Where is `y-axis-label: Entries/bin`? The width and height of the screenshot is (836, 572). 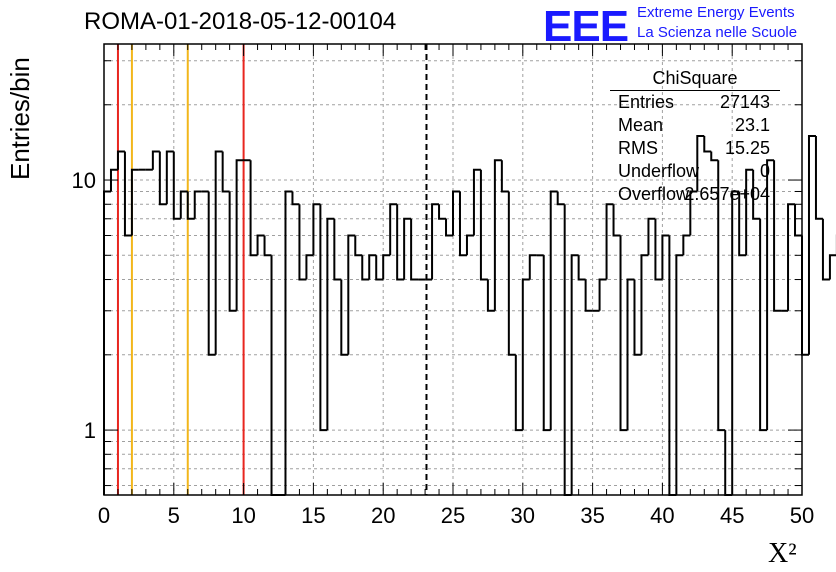
y-axis-label: Entries/bin is located at coordinates (20, 118).